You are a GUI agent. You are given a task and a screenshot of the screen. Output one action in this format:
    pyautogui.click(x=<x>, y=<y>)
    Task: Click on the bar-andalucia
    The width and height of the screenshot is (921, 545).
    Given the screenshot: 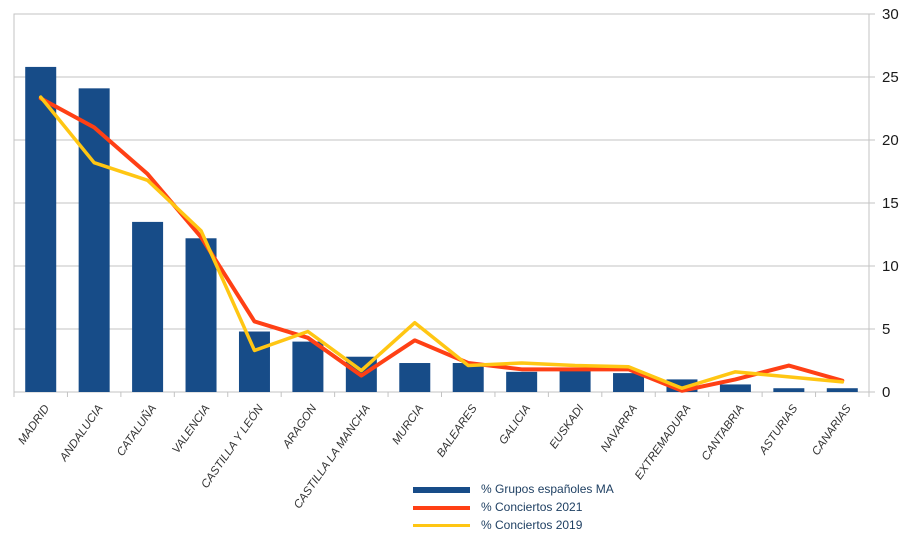 What is the action you would take?
    pyautogui.click(x=94, y=240)
    